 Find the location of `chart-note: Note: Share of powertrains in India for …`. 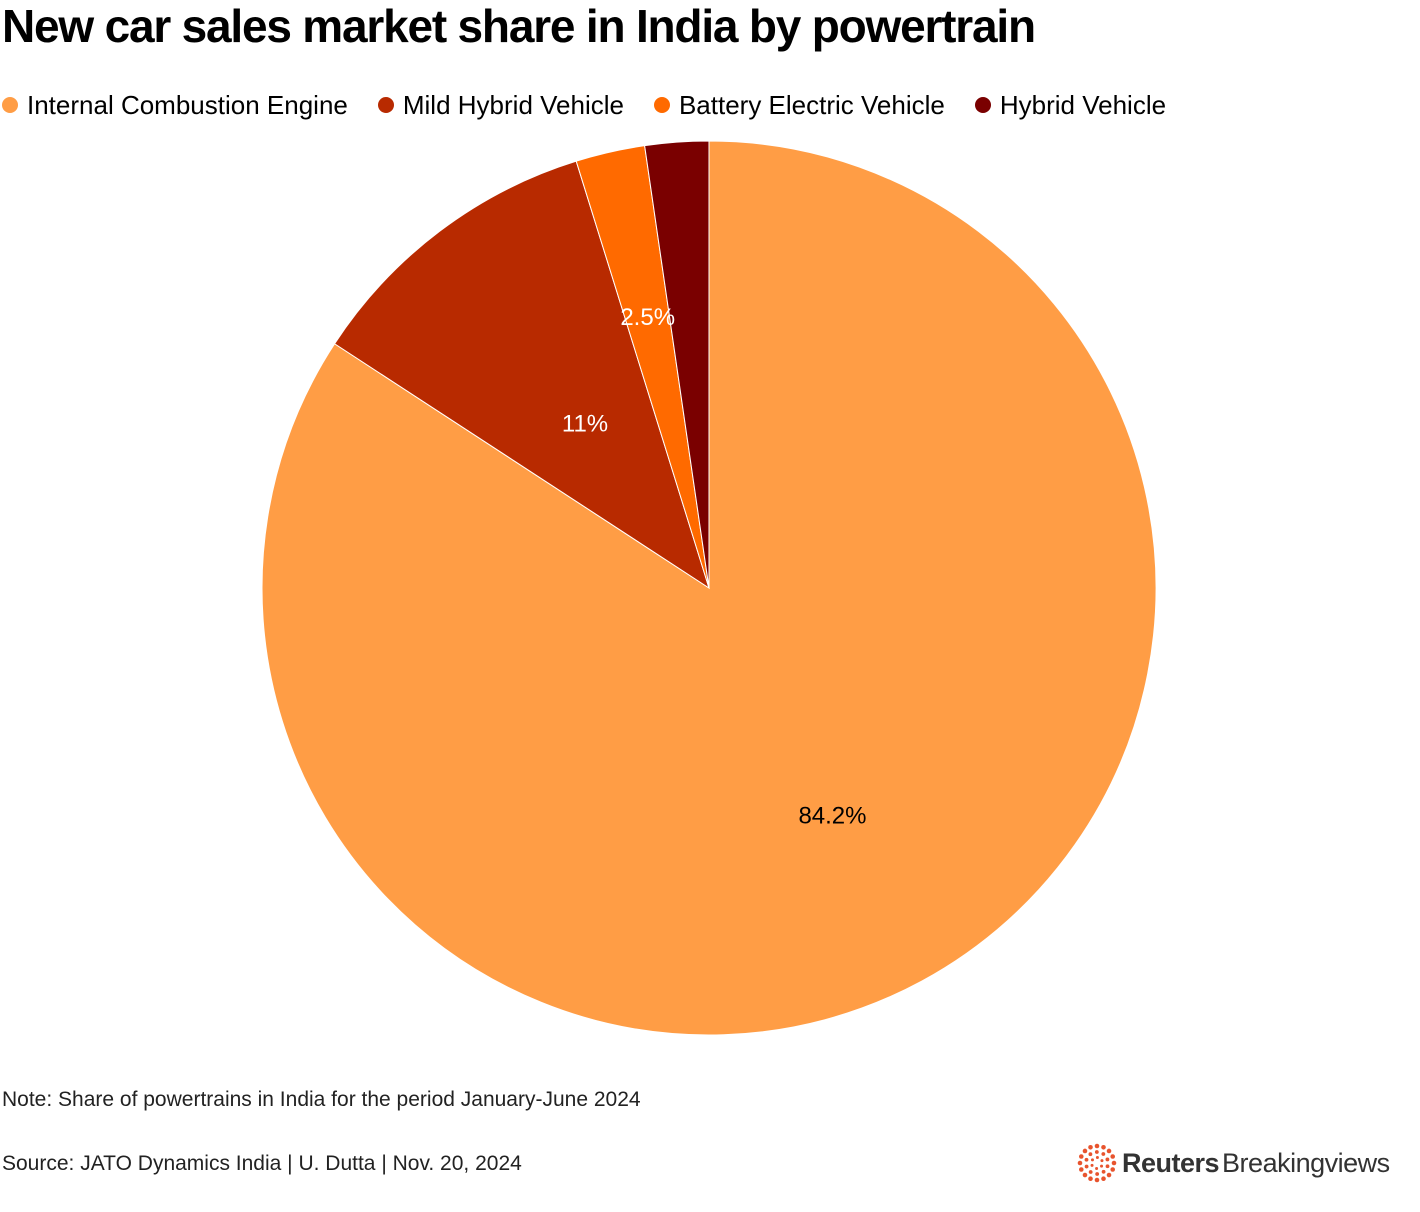

chart-note: Note: Share of powertrains in India for … is located at coordinates (321, 1099).